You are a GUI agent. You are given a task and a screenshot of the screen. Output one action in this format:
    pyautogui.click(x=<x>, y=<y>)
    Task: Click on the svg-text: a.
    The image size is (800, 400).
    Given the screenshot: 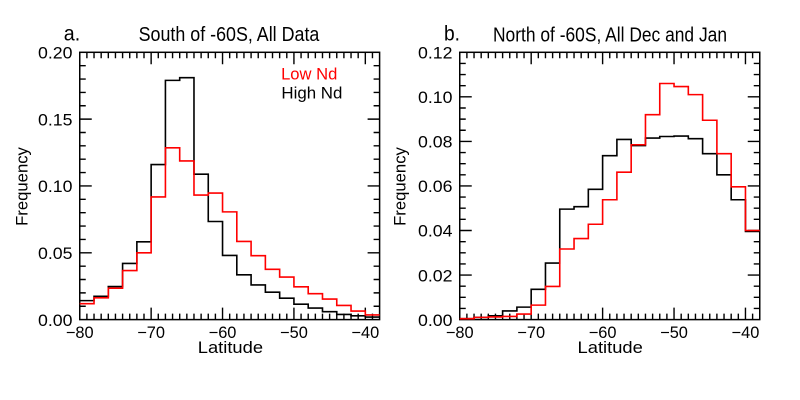 What is the action you would take?
    pyautogui.click(x=72, y=34)
    